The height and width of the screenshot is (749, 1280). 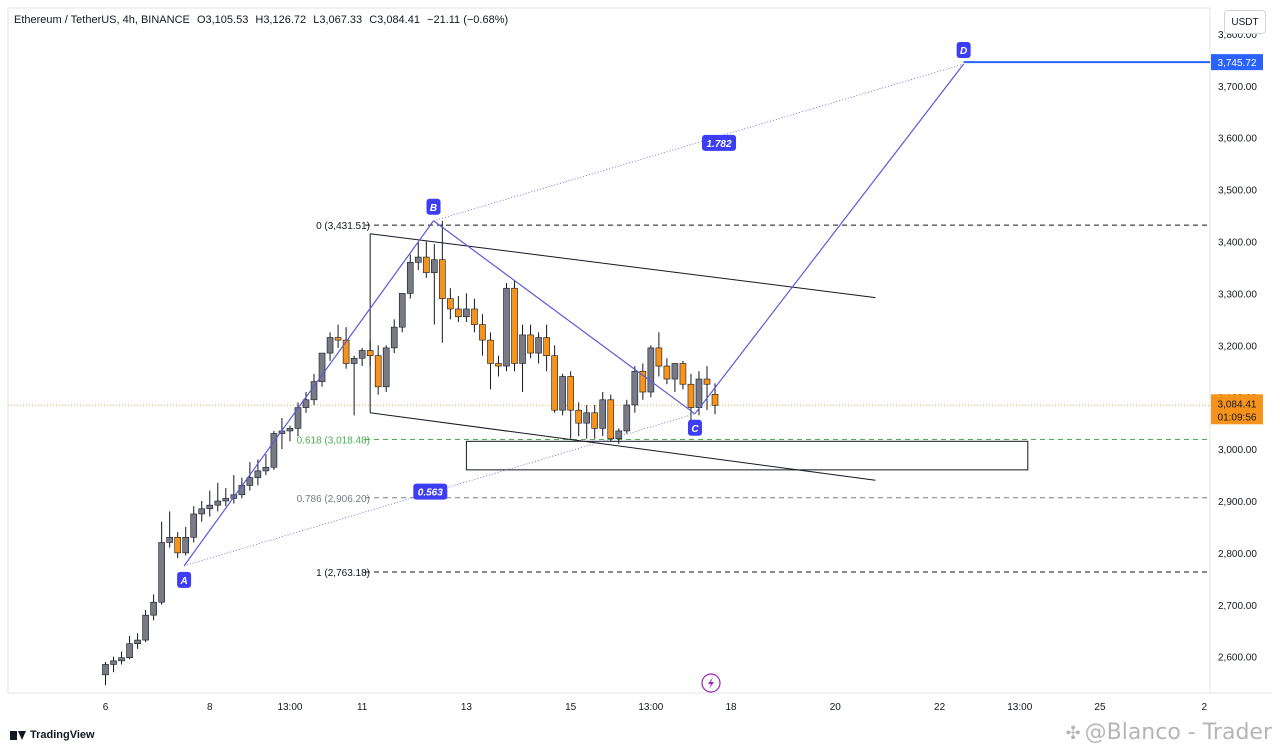 I want to click on y-tick-label: 2,800.00, so click(x=1237, y=554).